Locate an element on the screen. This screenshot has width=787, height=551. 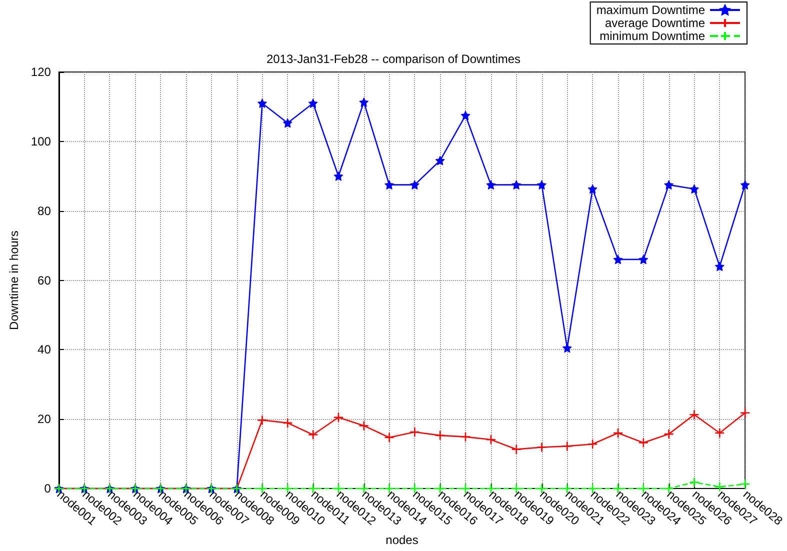
y-tick-label: 20 is located at coordinates (45, 419).